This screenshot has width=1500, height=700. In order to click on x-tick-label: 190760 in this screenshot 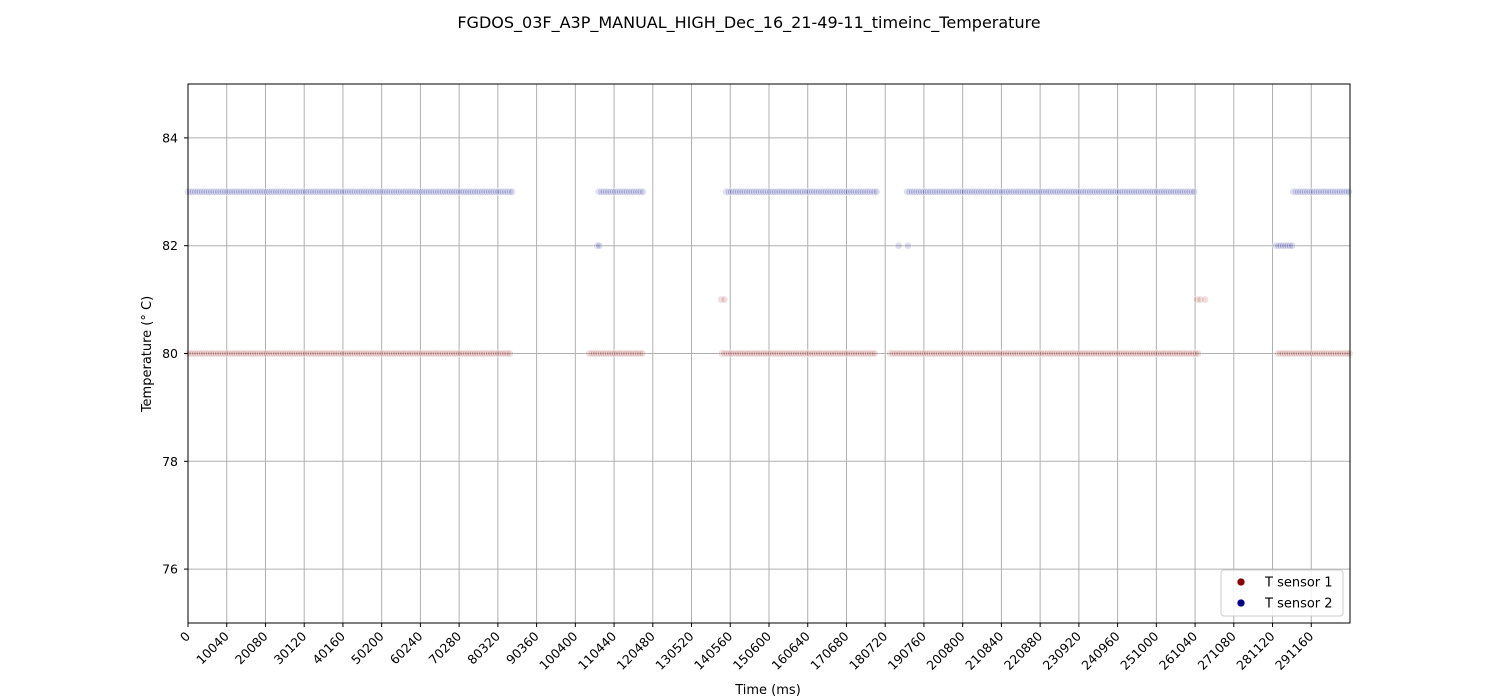, I will do `click(907, 650)`.